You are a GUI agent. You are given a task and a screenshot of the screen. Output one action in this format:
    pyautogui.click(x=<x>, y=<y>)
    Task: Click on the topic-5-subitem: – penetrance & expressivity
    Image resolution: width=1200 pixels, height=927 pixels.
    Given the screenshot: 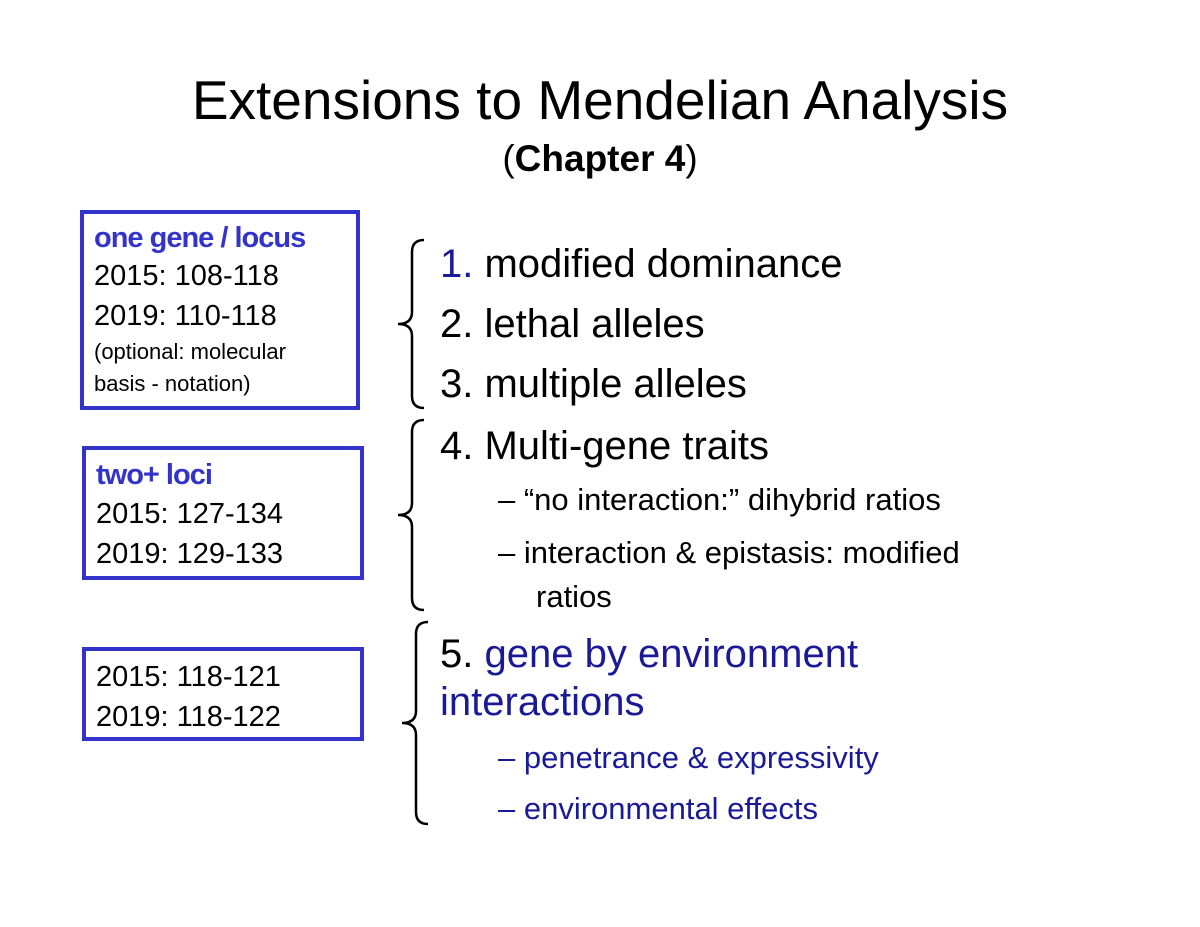 What is the action you would take?
    pyautogui.click(x=688, y=757)
    